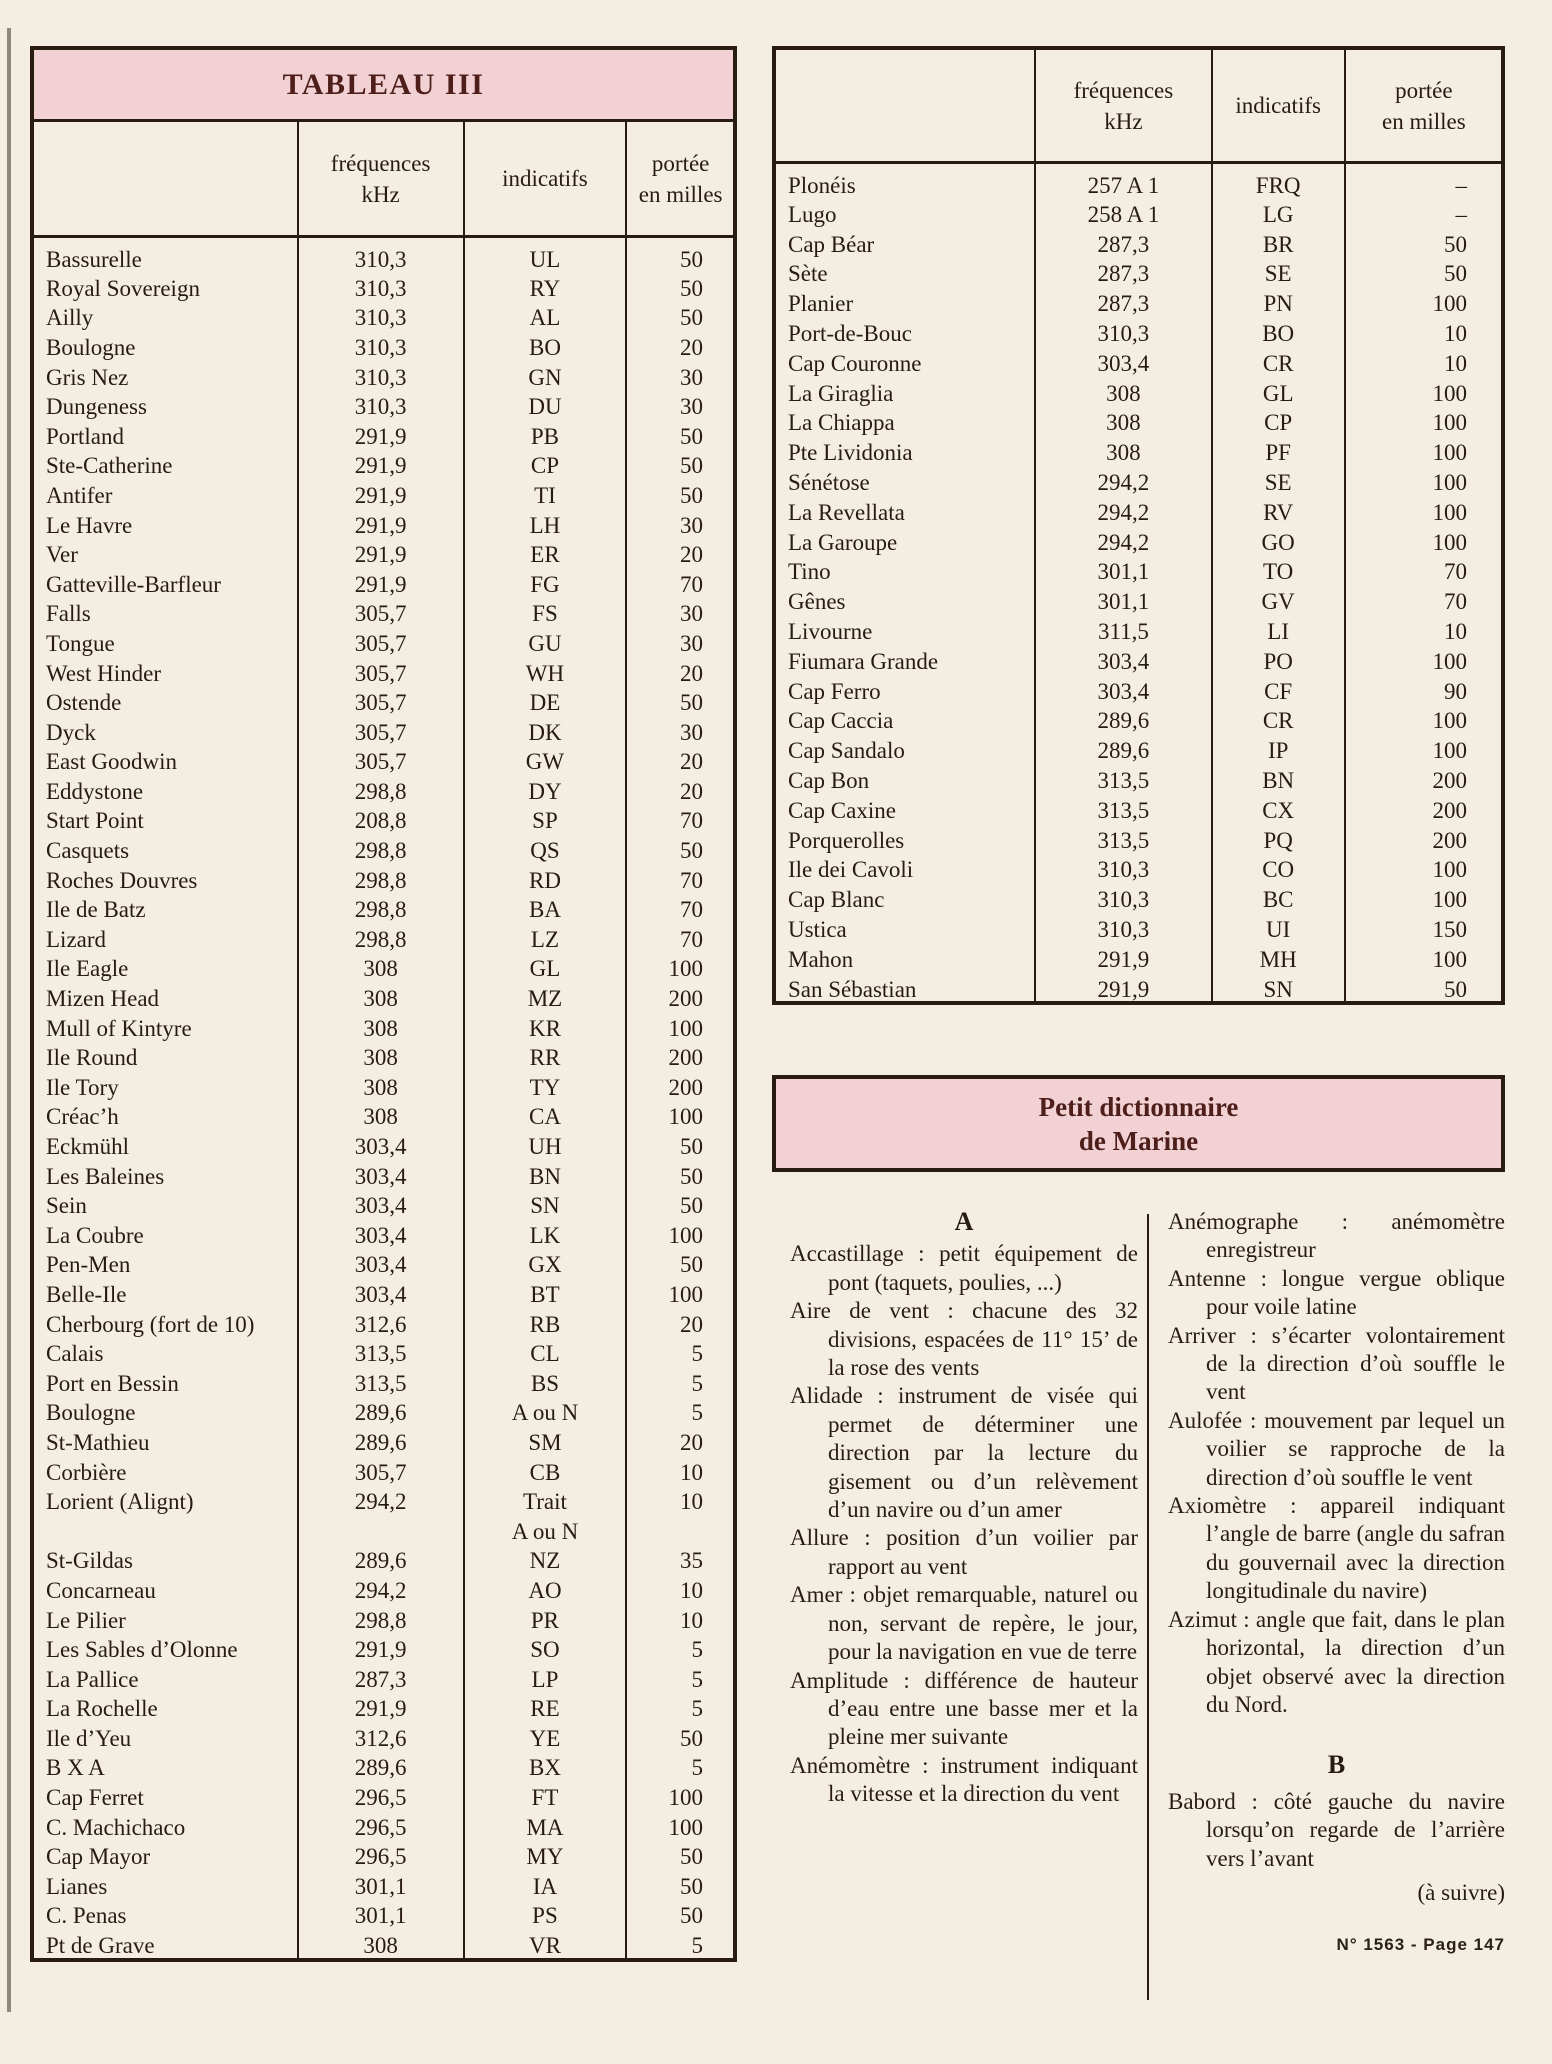  What do you see at coordinates (544, 1413) in the screenshot?
I see `table-cell: A ou N` at bounding box center [544, 1413].